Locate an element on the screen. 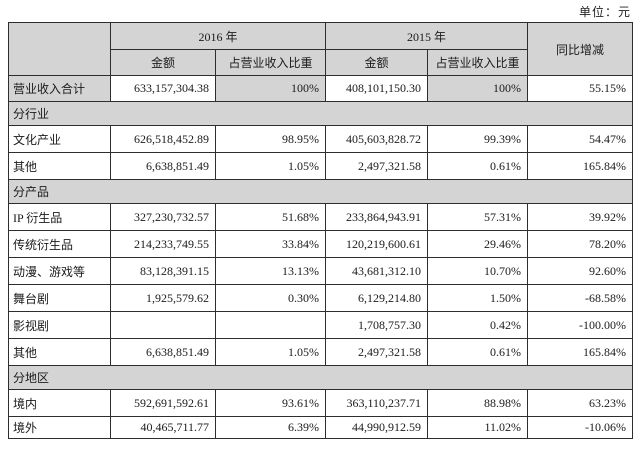 This screenshot has height=450, width=640. row-label: 文化产业 is located at coordinates (59, 139).